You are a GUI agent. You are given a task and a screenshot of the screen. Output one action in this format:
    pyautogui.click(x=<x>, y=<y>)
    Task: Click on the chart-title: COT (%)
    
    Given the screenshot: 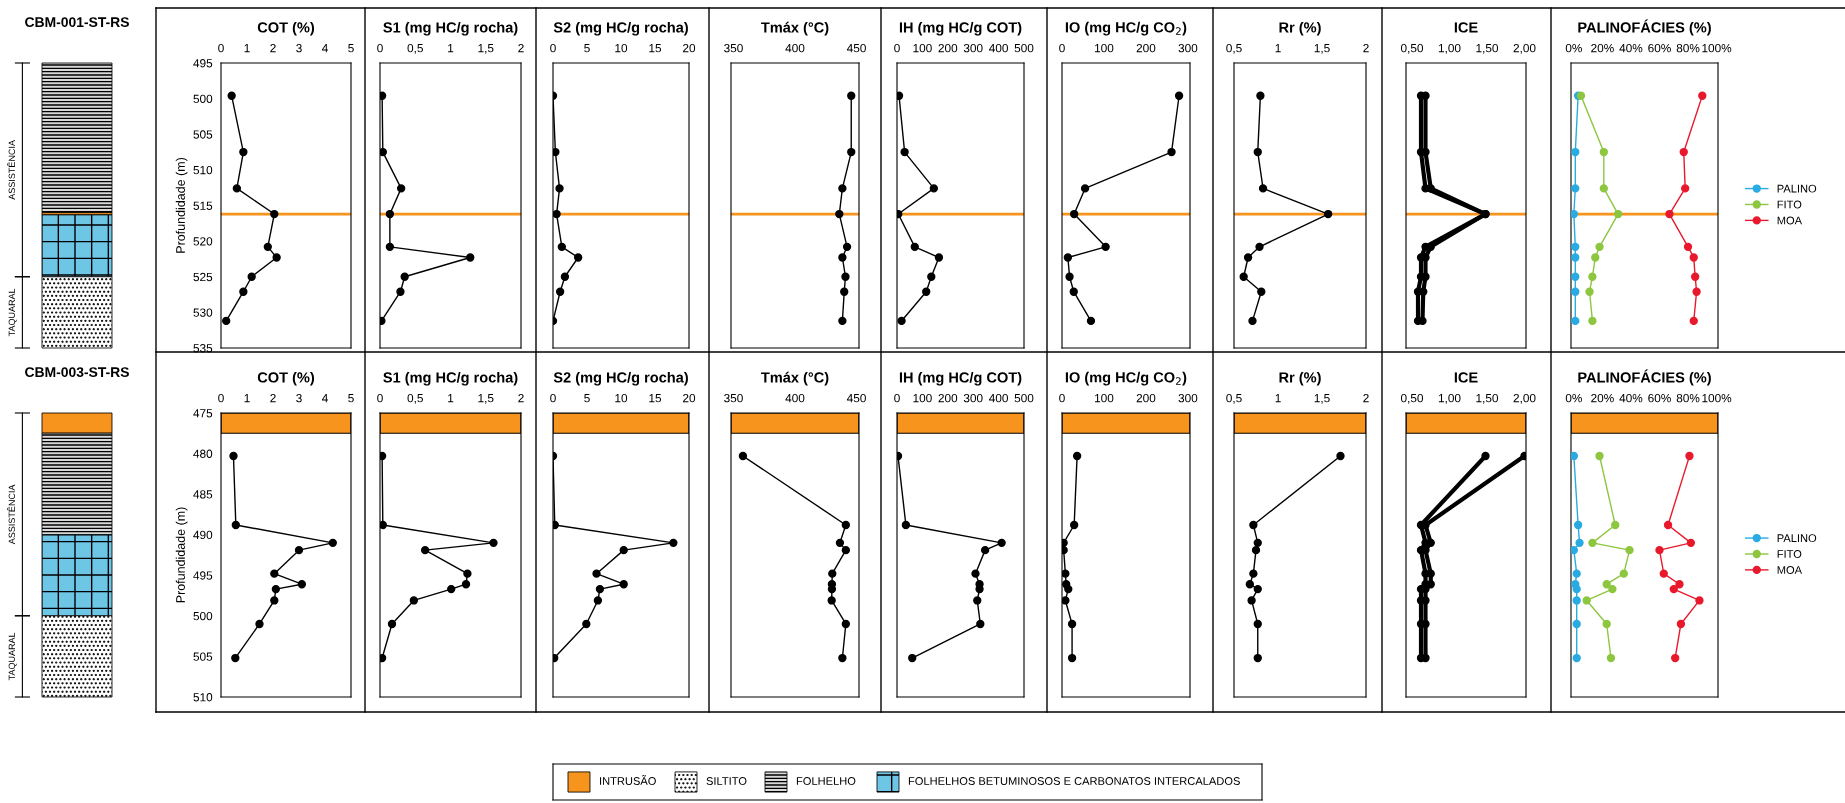 What is the action you would take?
    pyautogui.click(x=286, y=28)
    